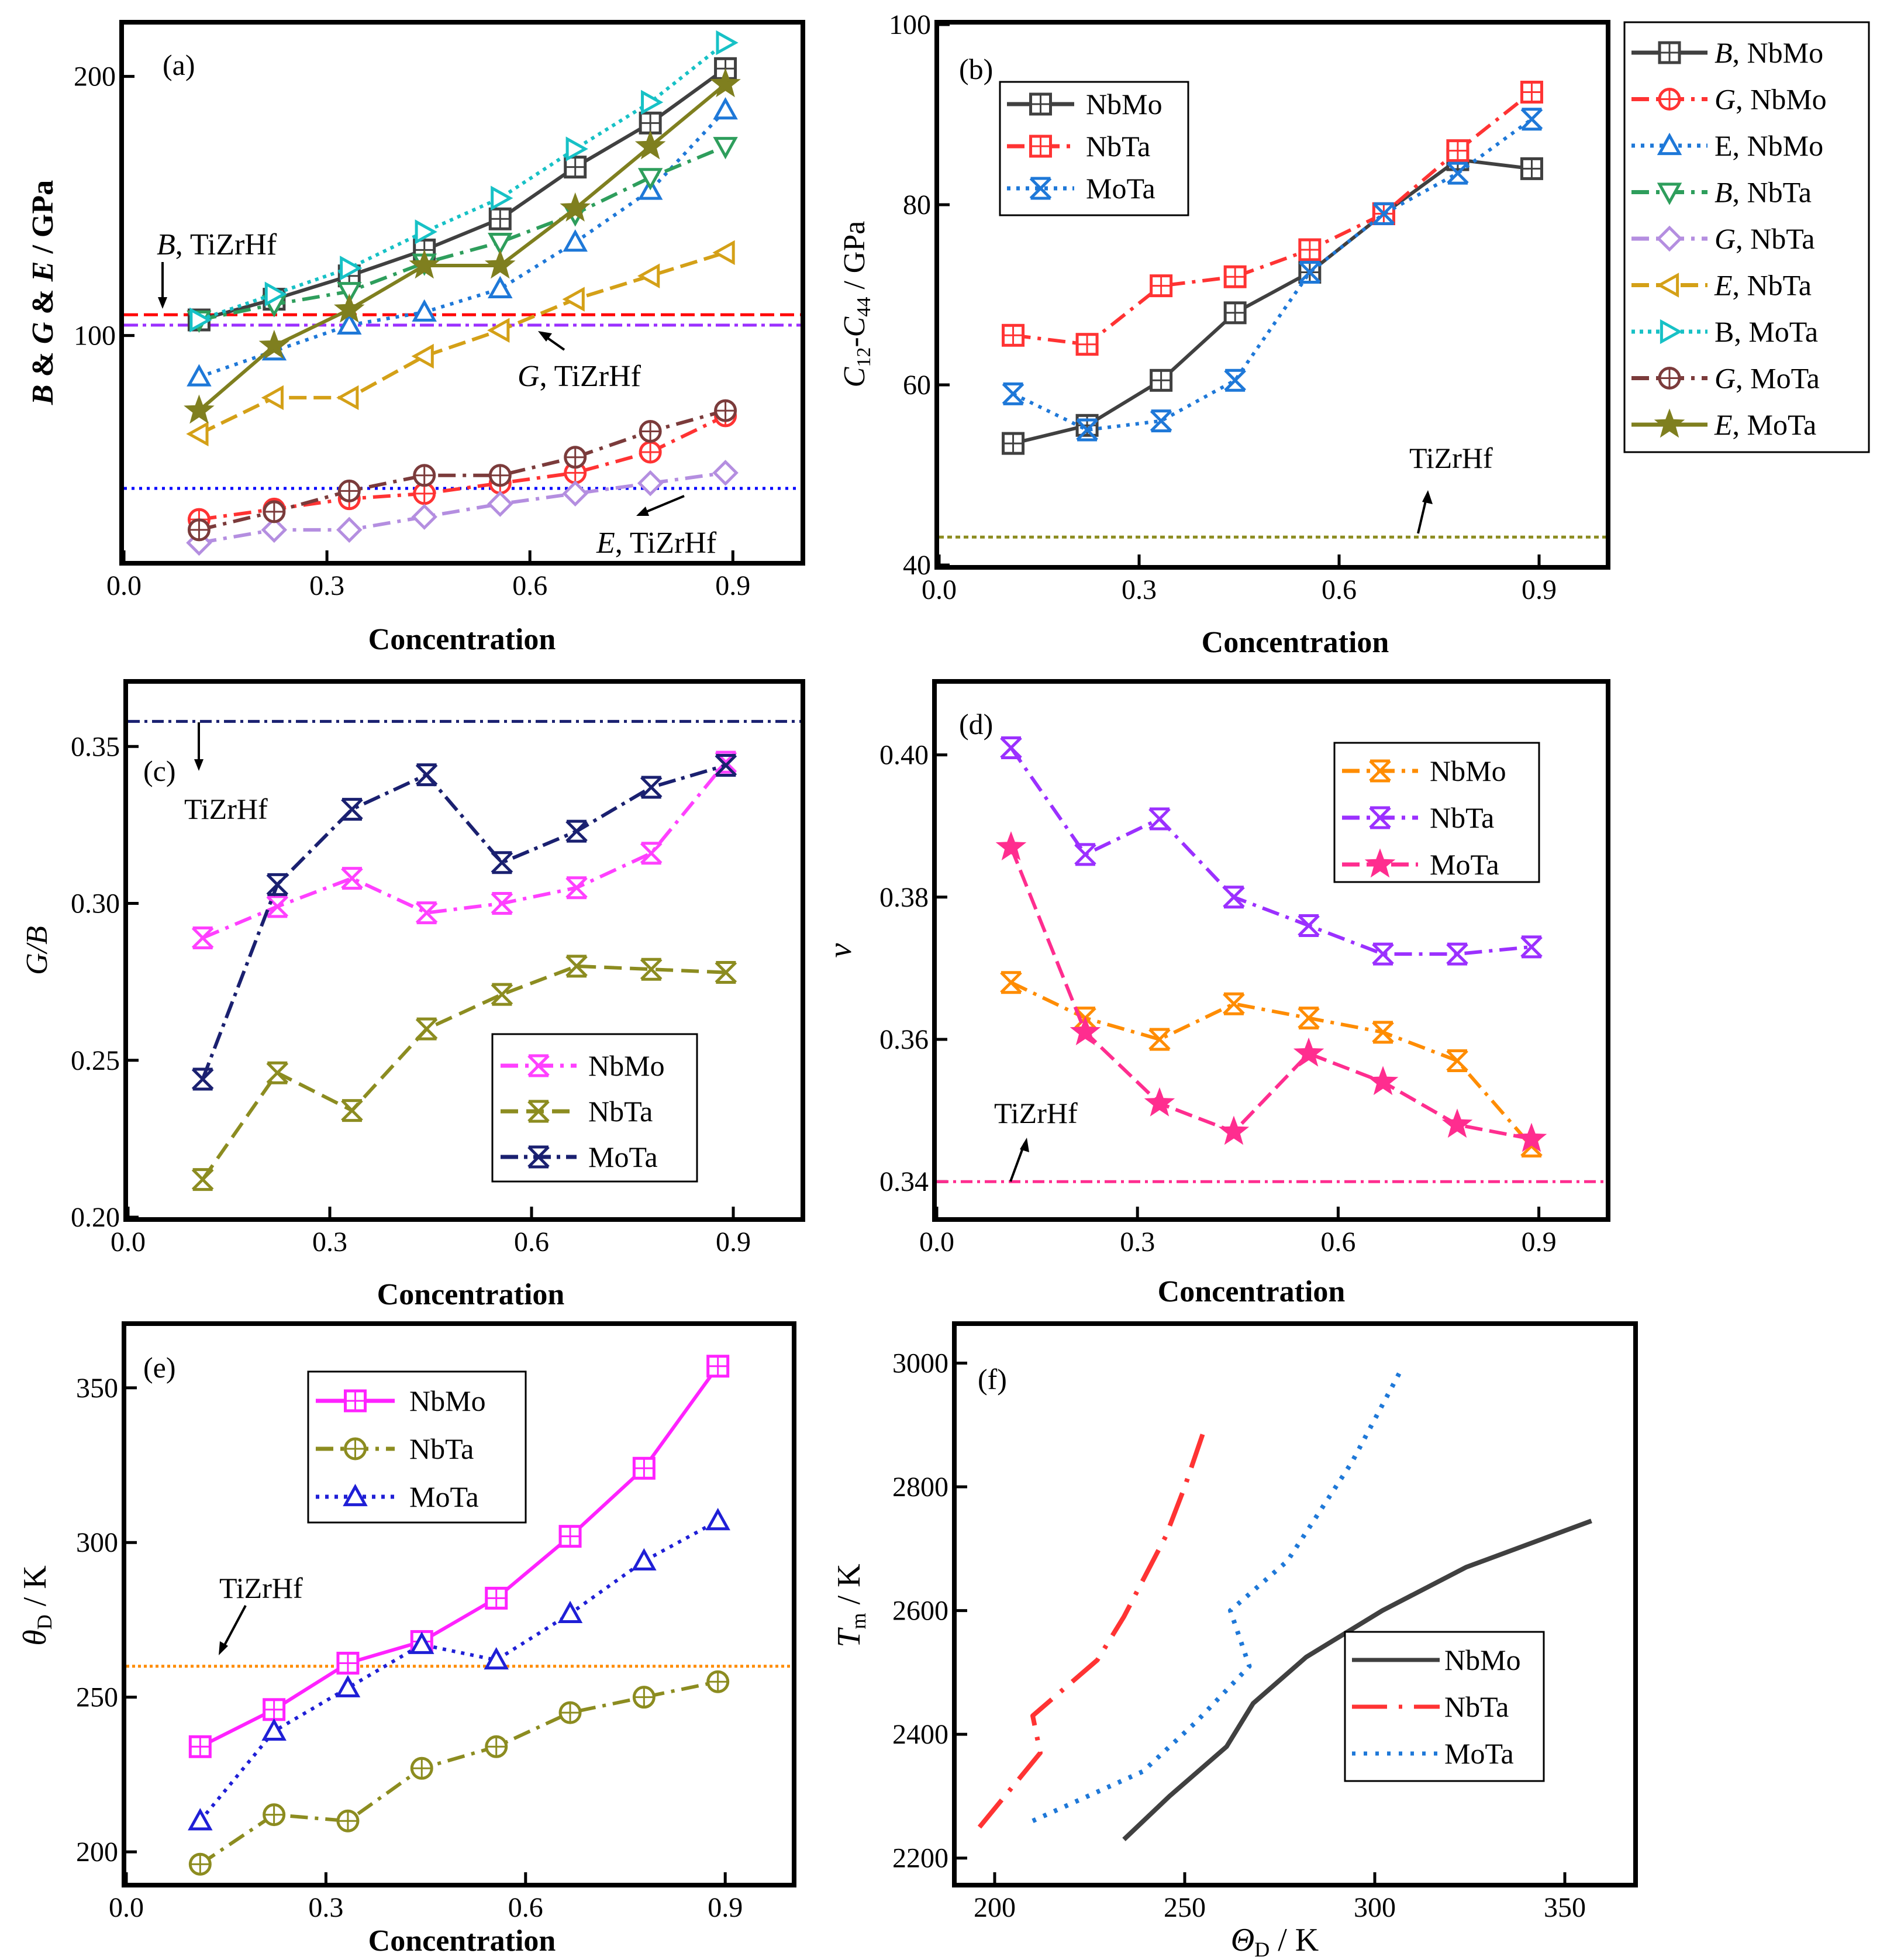  I want to click on panel-a-annot-b: B, TiZrHf, so click(217, 245).